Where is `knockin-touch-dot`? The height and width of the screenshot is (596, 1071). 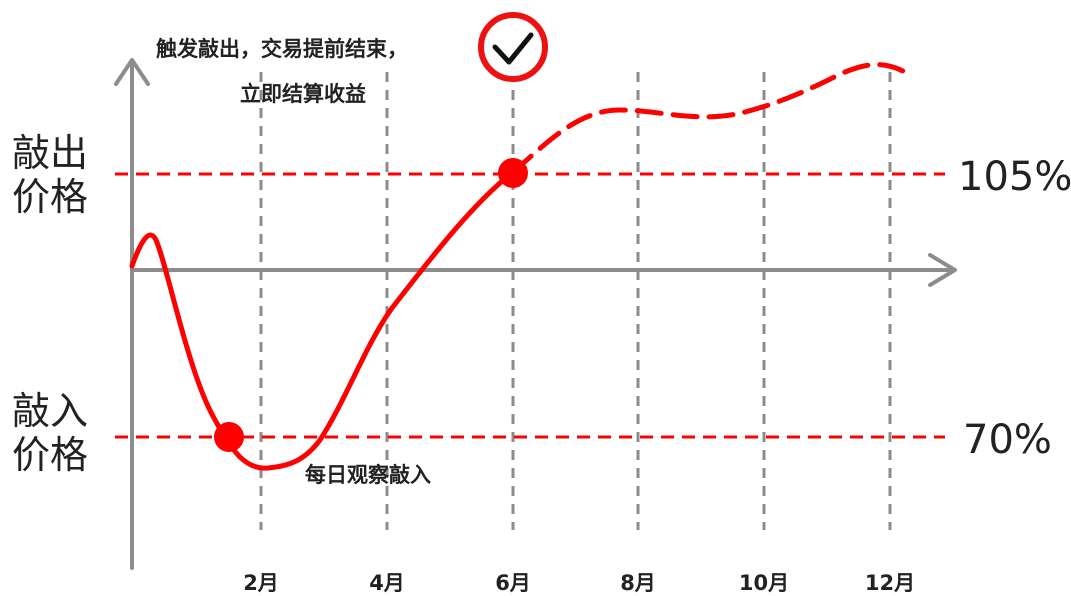 knockin-touch-dot is located at coordinates (229, 437).